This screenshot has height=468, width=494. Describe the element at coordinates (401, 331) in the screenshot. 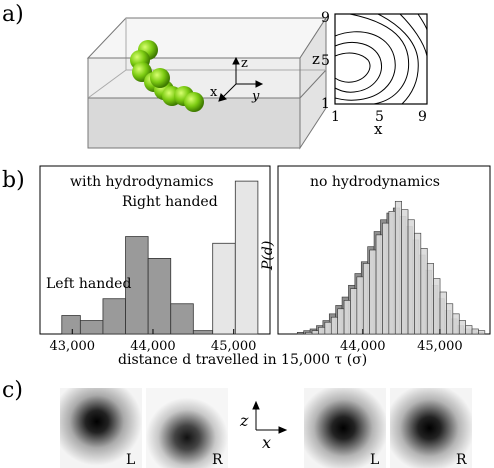

I see `right-x-ticks` at that location.